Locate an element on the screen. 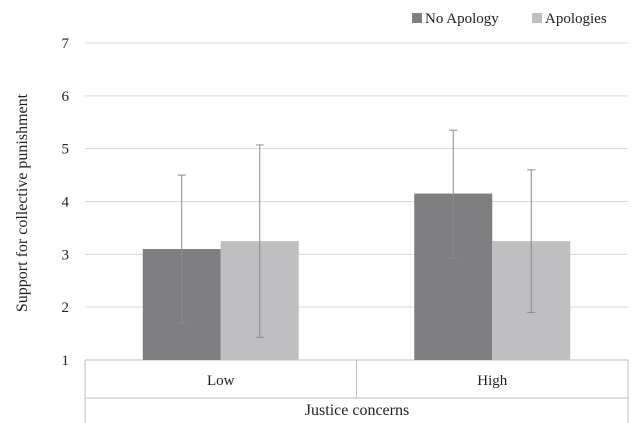  legend: No Apology Apologies is located at coordinates (509, 19).